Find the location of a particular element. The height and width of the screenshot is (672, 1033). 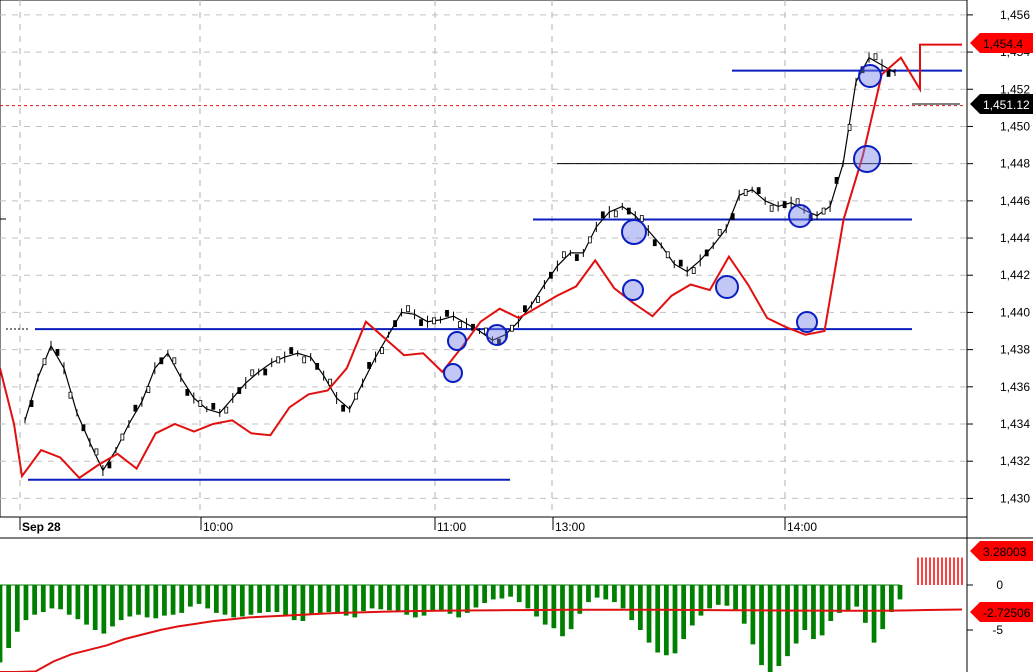

indicator-lower-label: -2.72506 is located at coordinates (1007, 613).